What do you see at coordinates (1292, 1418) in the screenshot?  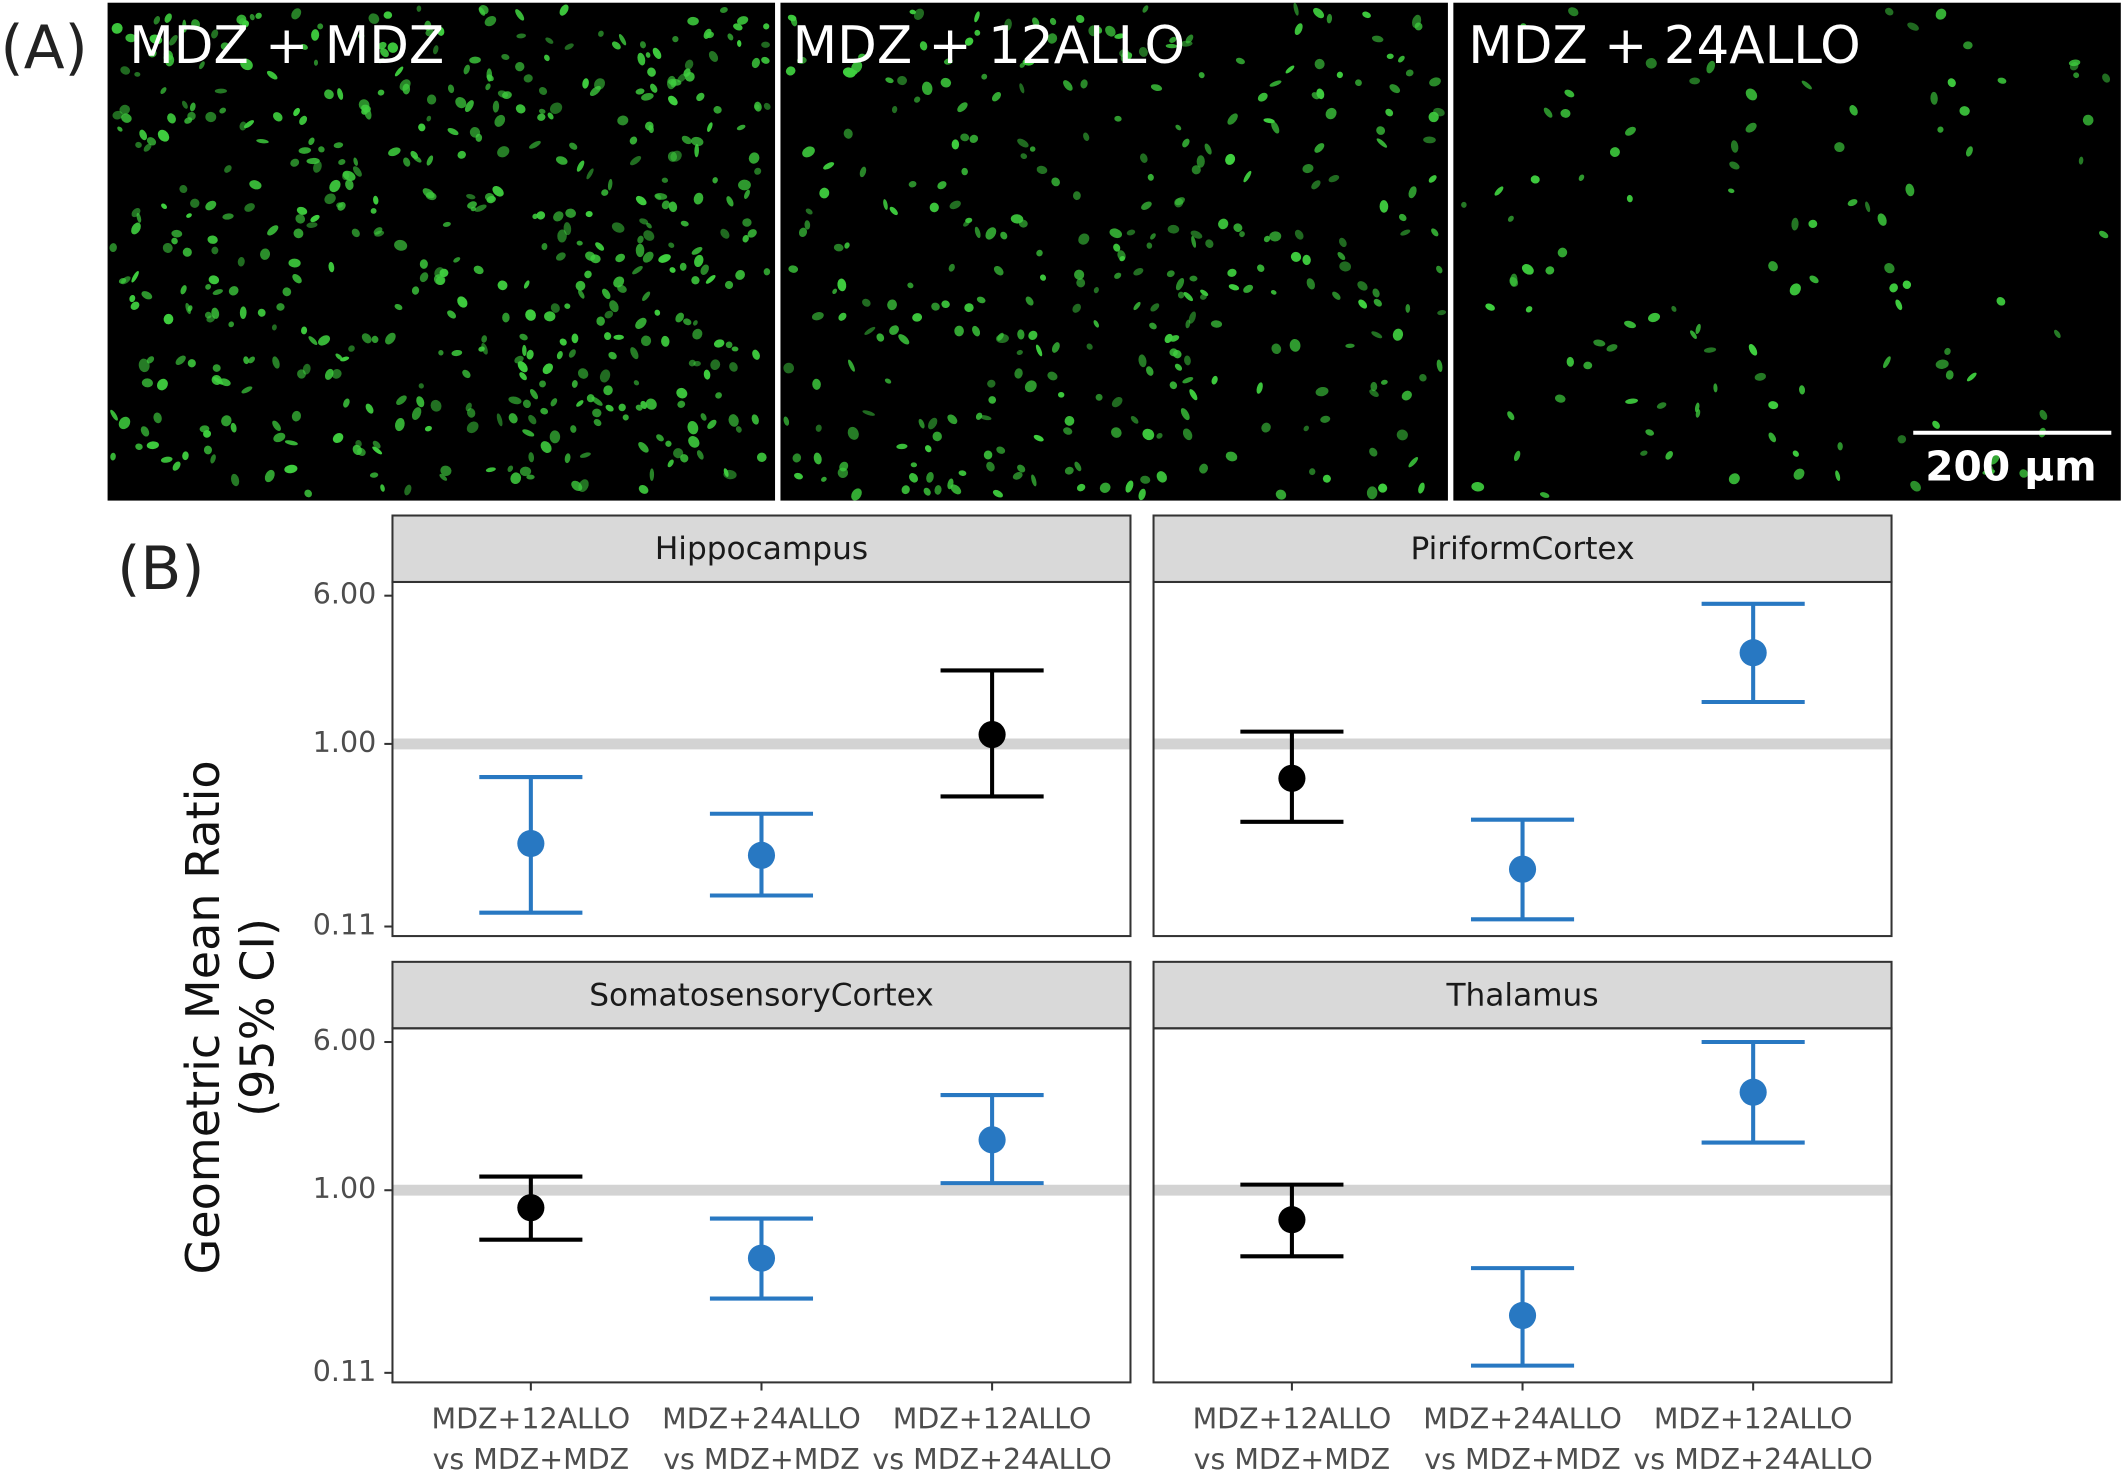 I see `x-tick-label: MDZ+12ALLO` at bounding box center [1292, 1418].